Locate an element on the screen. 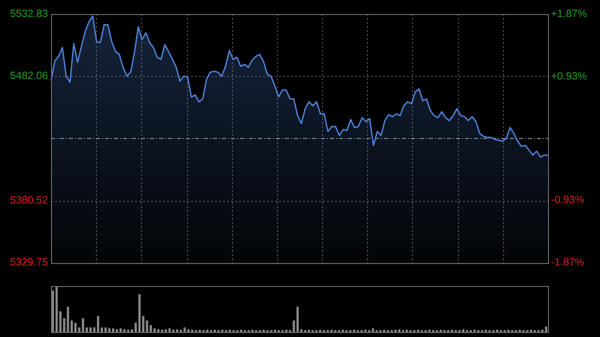 The image size is (600, 337). y2-tick-label: +0.93% is located at coordinates (569, 76).